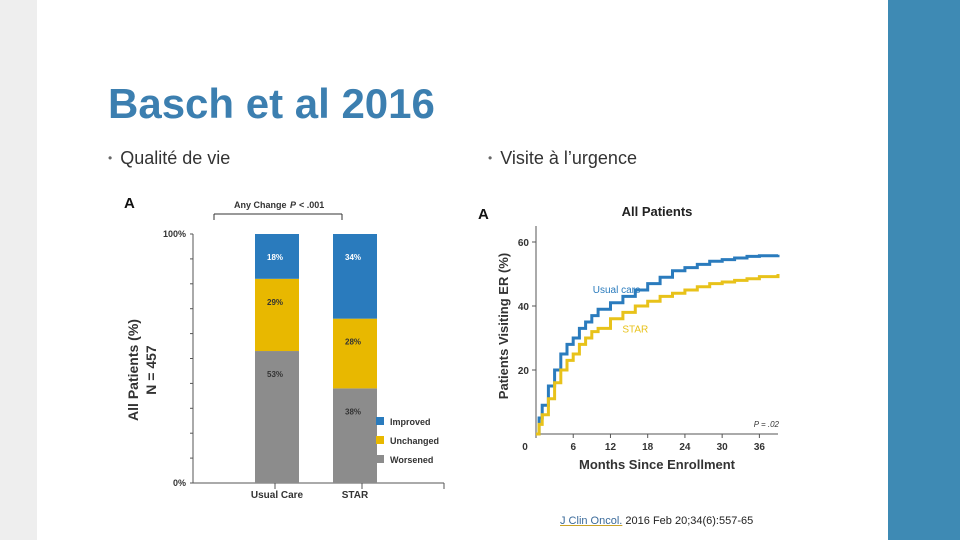 The width and height of the screenshot is (960, 540). I want to click on bar-ytick-bottom: 0%, so click(179, 483).